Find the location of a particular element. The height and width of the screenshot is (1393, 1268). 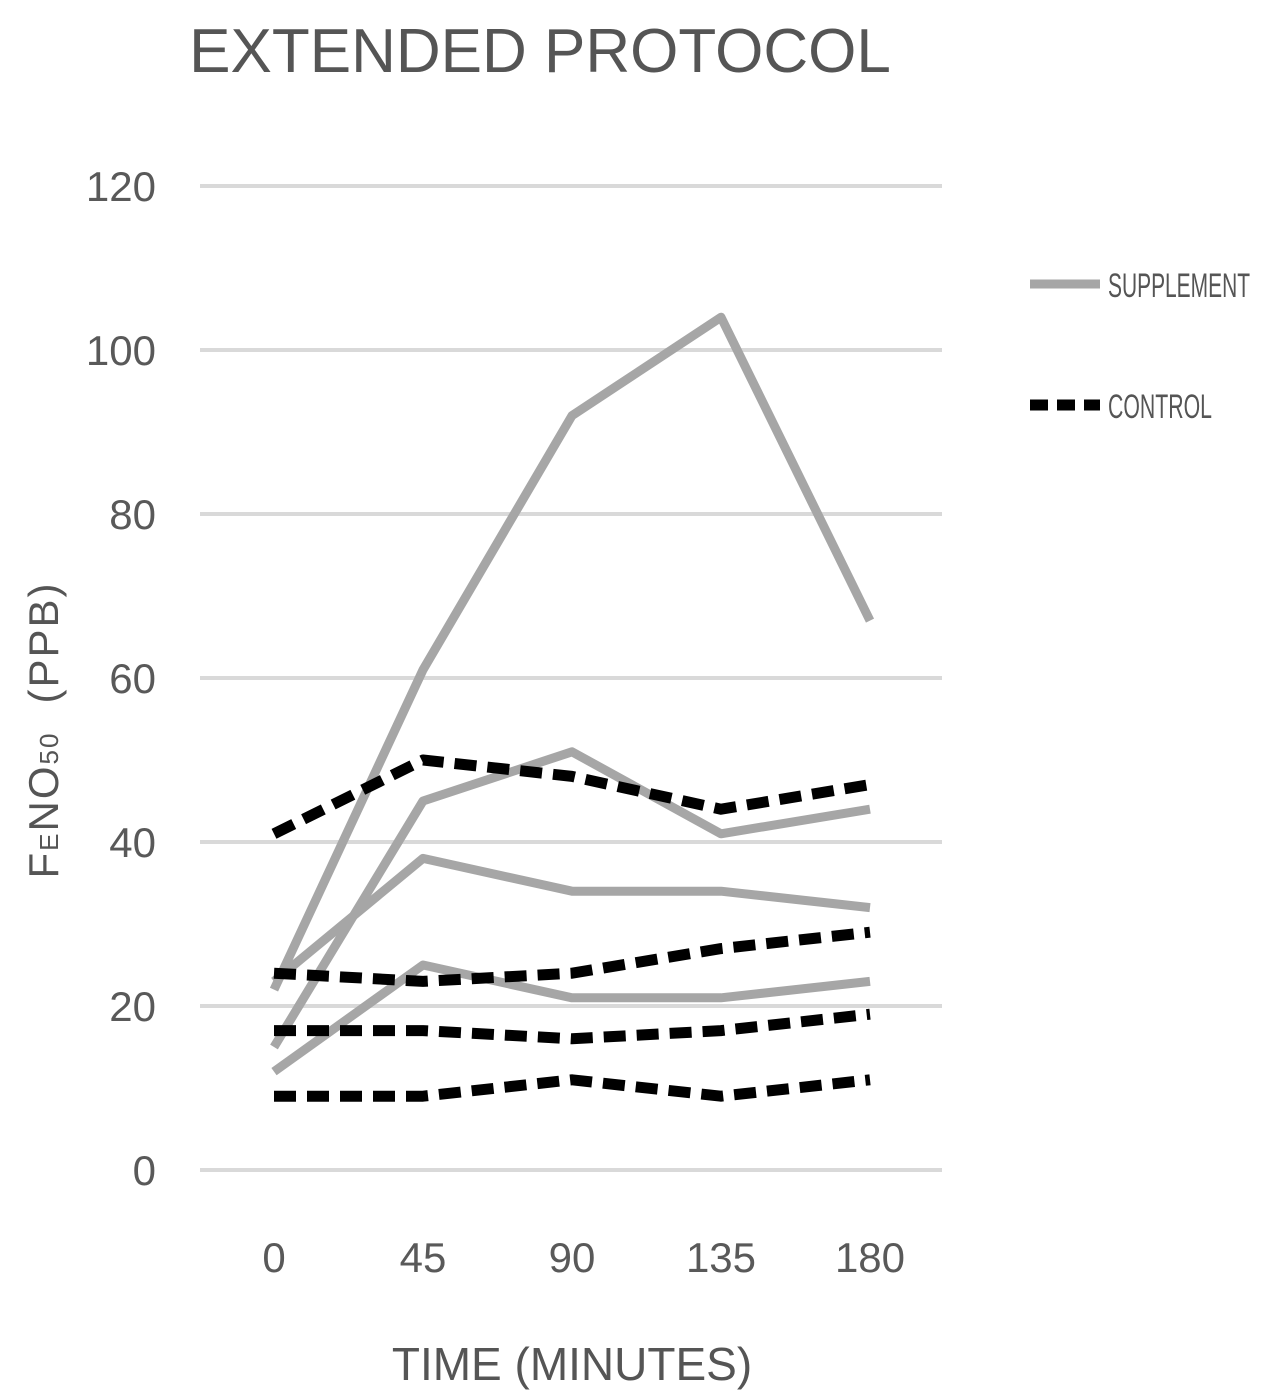

y-axis-label-sub-50: 50 is located at coordinates (49, 748).